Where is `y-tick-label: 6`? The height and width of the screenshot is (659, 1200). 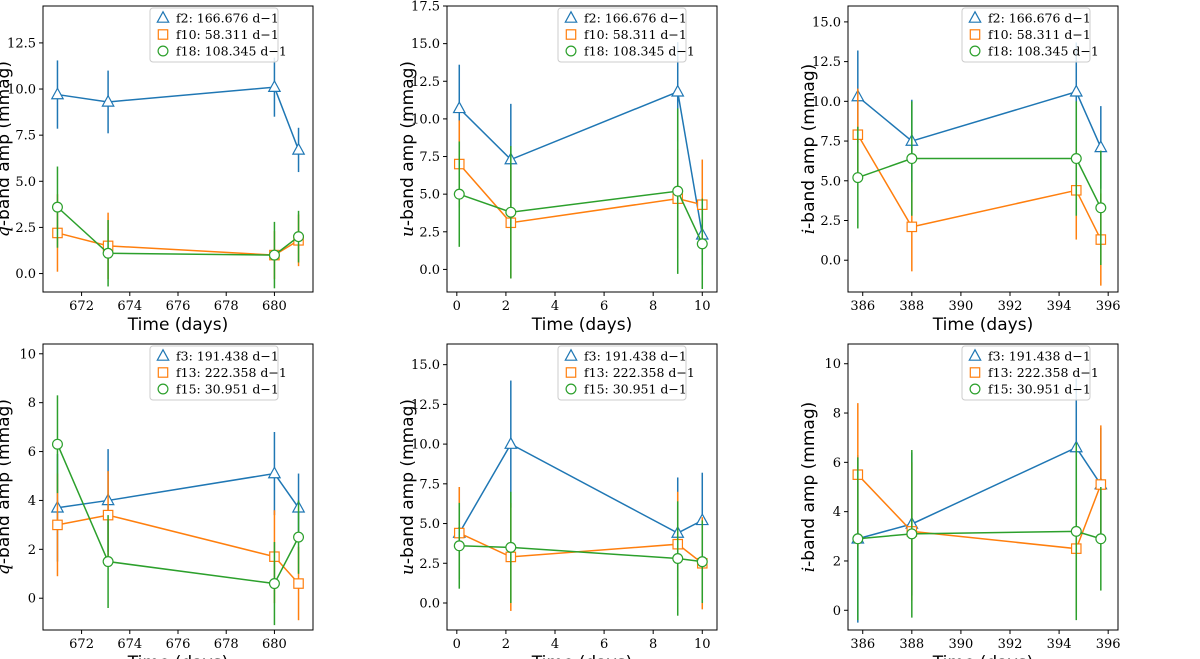 y-tick-label: 6 is located at coordinates (32, 452).